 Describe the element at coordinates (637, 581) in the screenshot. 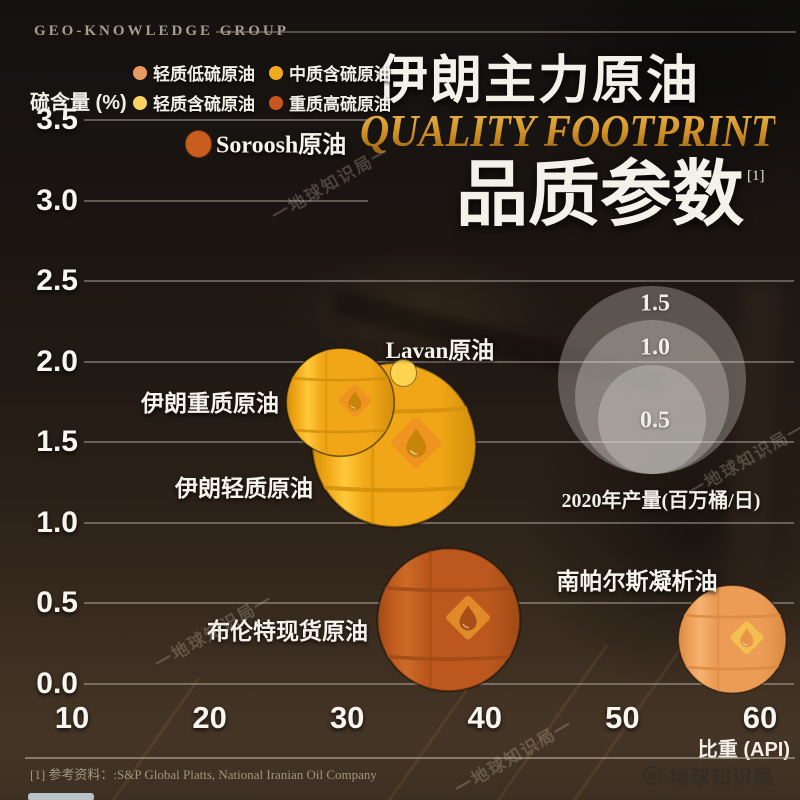

I see `bubble-label-south-pars: 南帕尔斯凝析油` at that location.